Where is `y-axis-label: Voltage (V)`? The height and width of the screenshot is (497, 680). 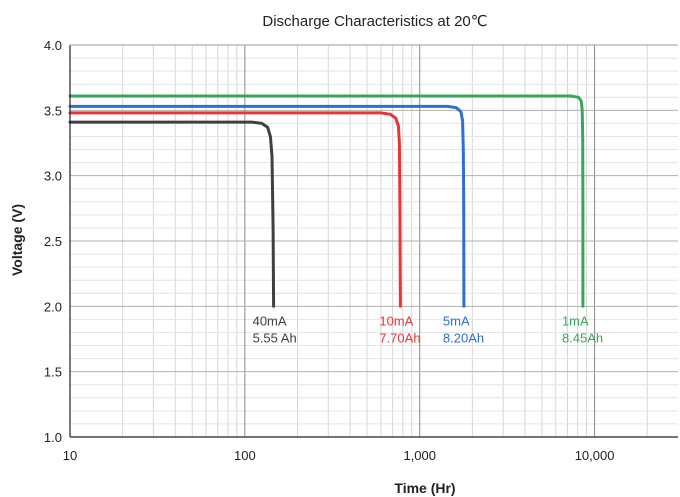 y-axis-label: Voltage (V) is located at coordinates (17, 240).